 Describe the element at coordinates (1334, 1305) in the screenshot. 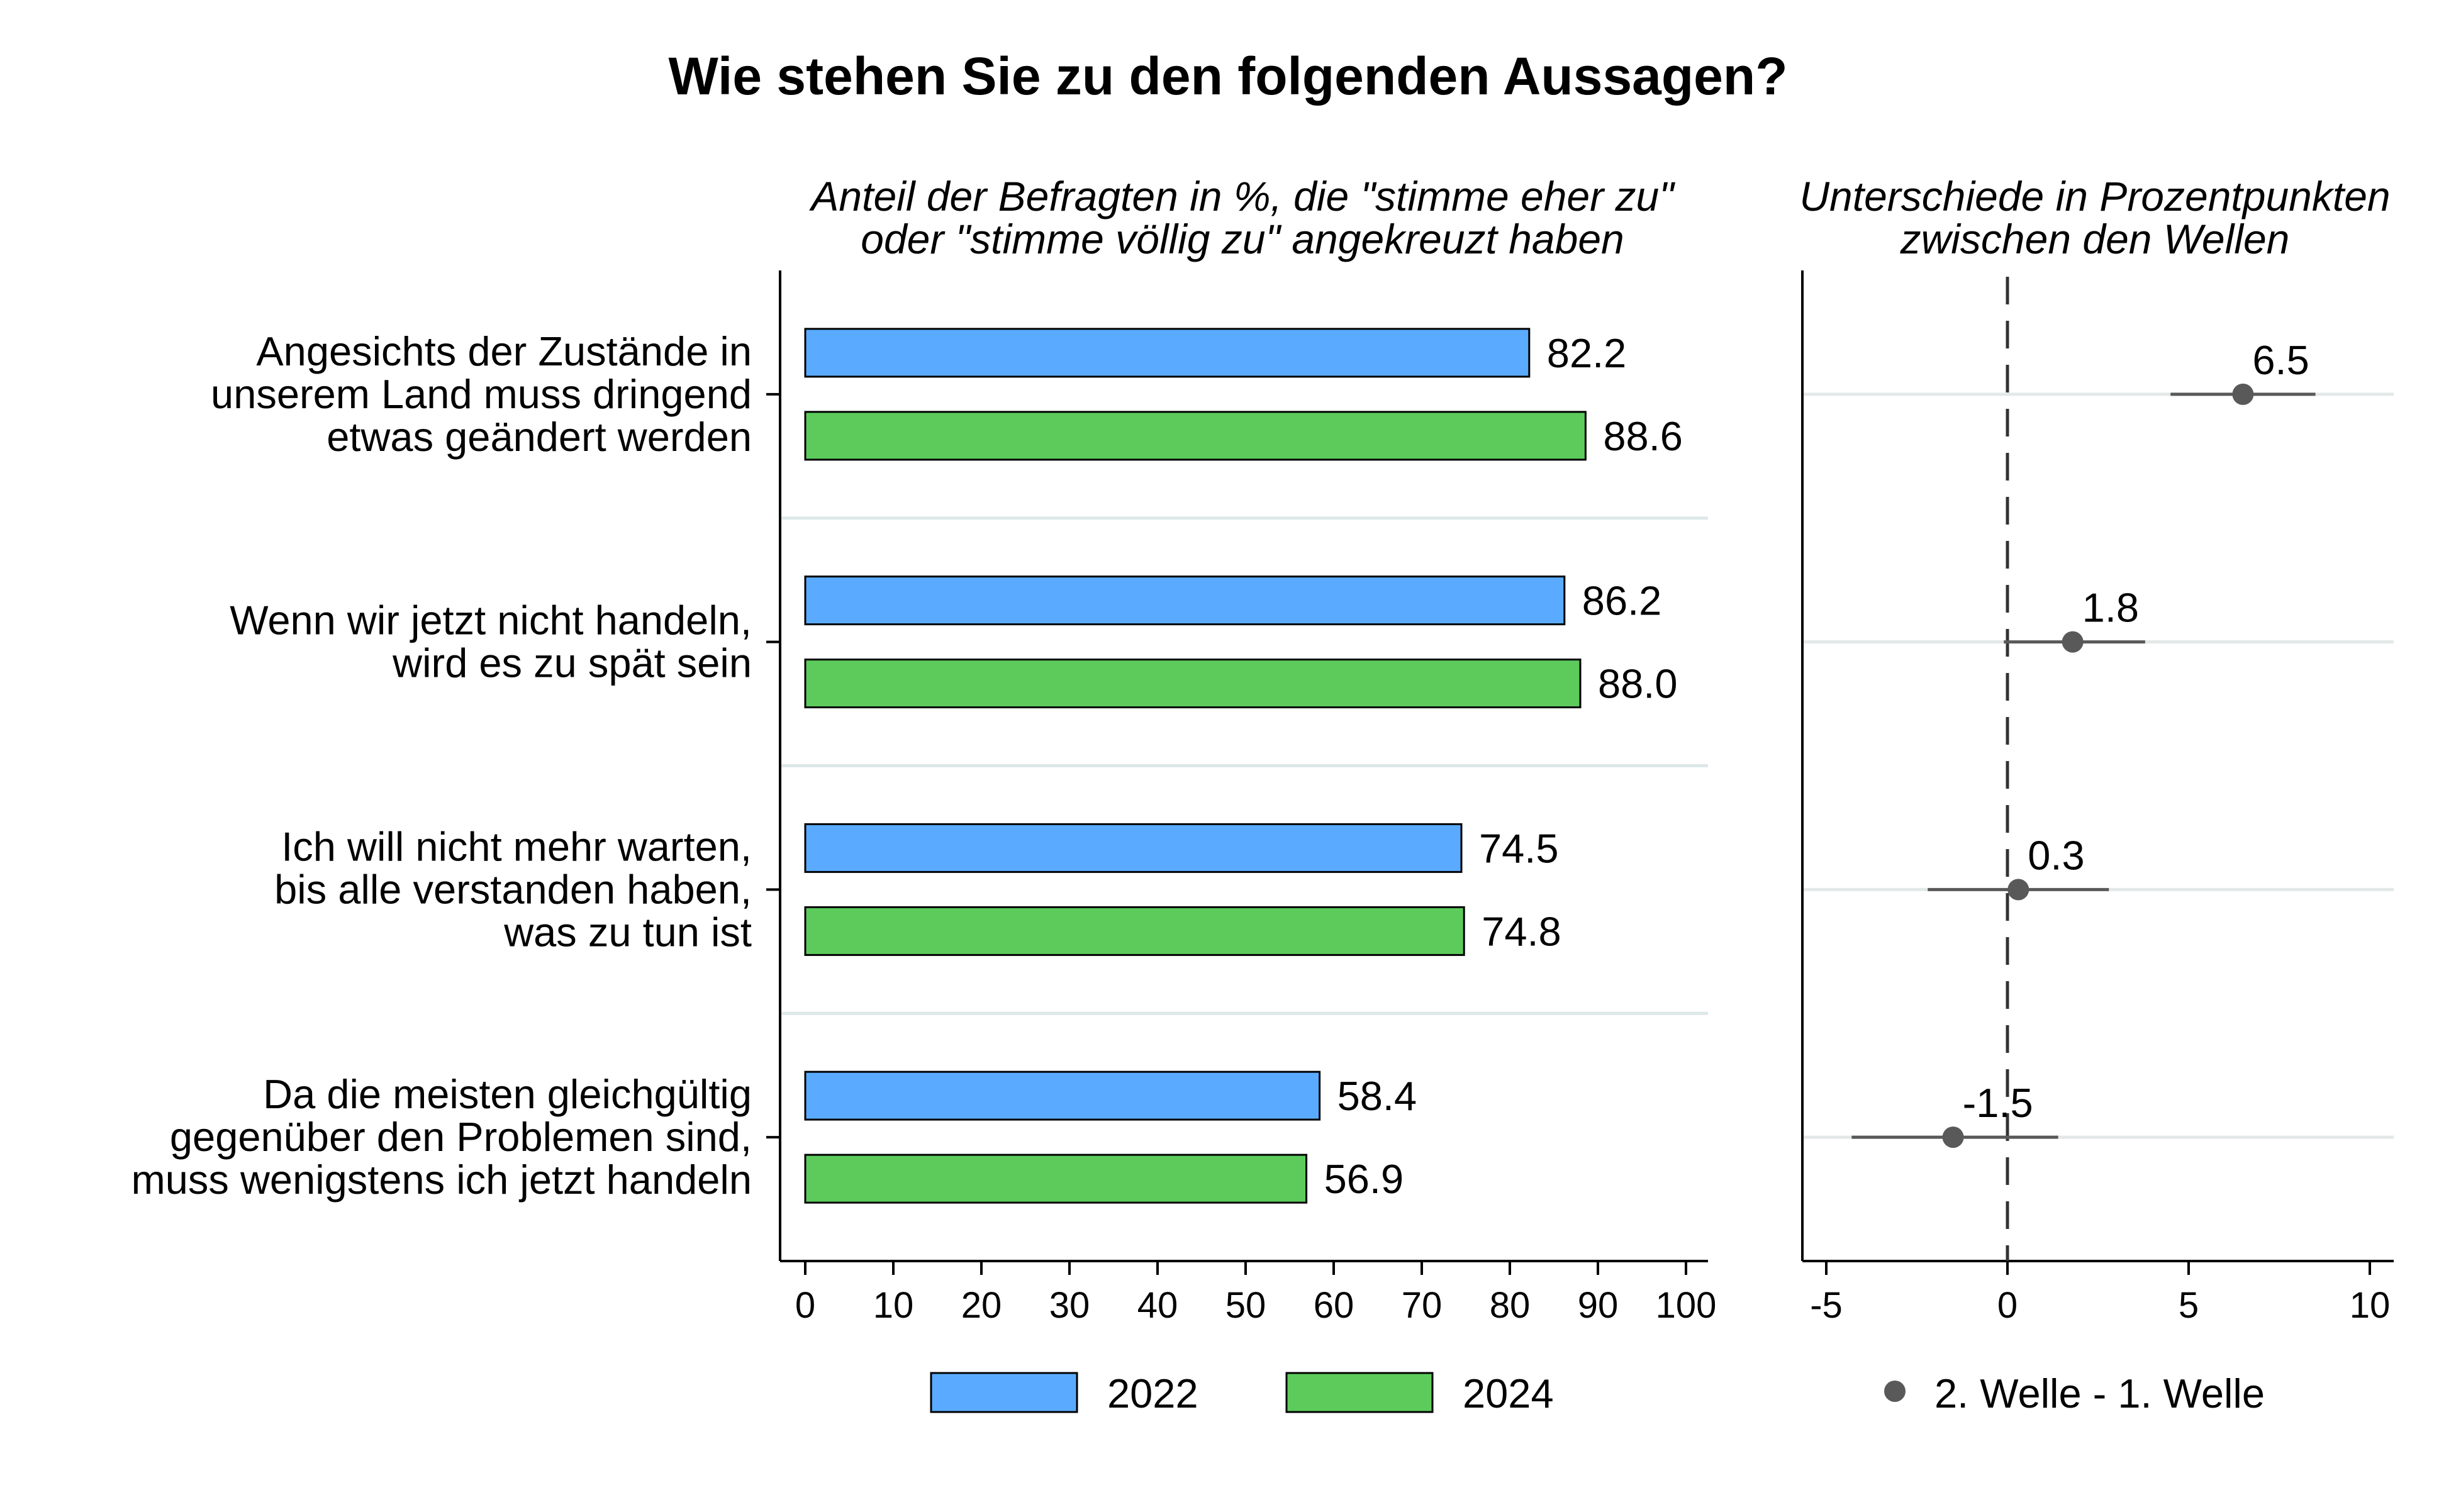

I see `x-tick-label: 60` at that location.